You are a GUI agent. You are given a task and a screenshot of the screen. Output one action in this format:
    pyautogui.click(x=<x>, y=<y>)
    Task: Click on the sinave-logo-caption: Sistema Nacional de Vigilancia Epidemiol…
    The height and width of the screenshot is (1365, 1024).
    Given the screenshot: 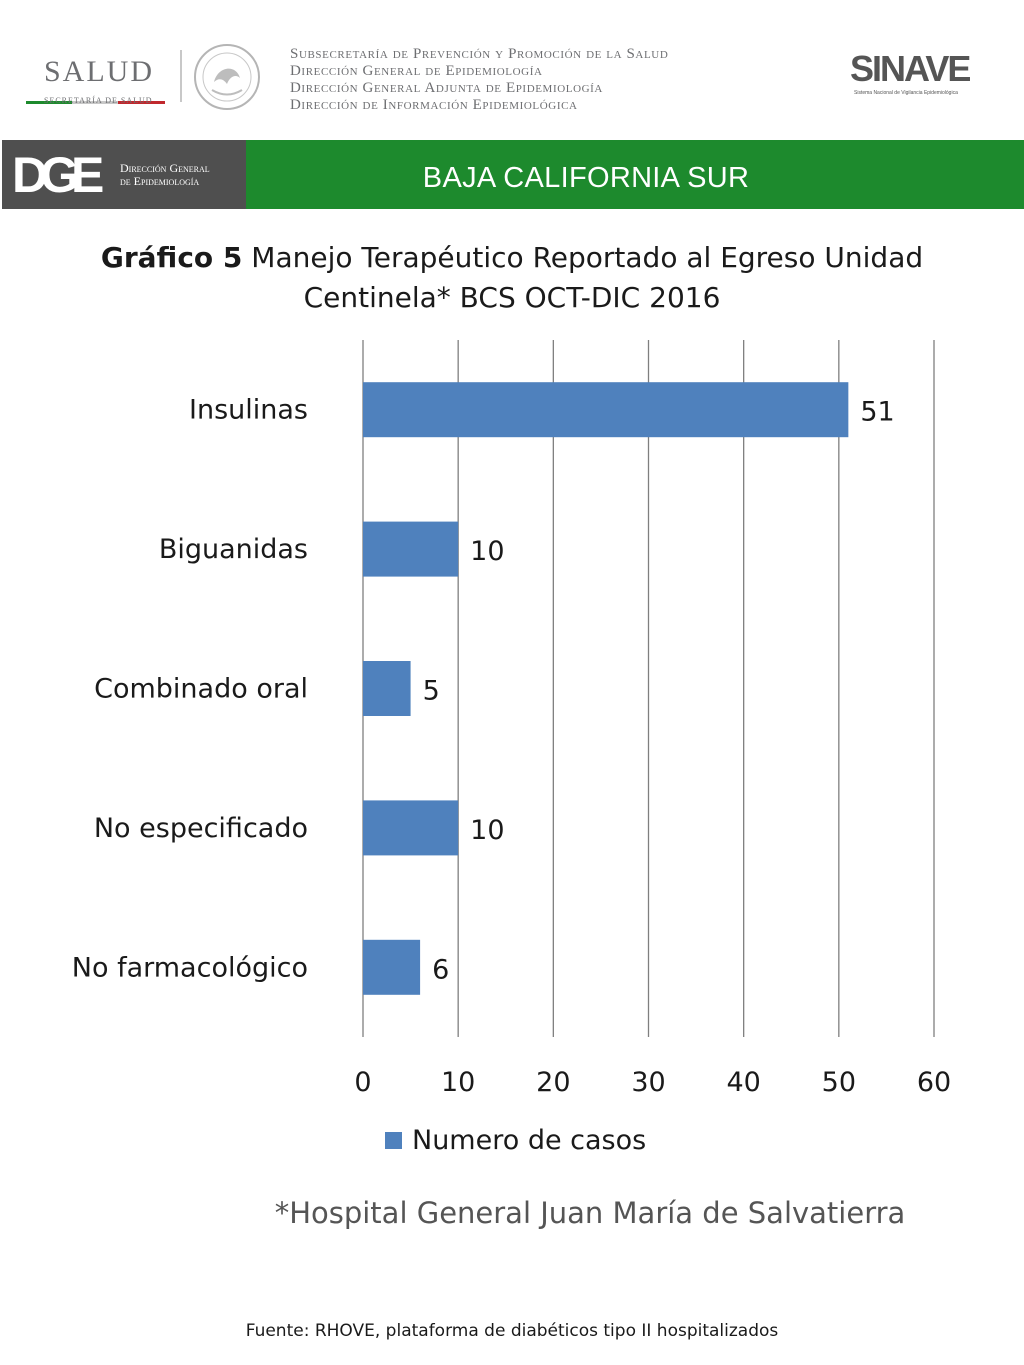 What is the action you would take?
    pyautogui.click(x=906, y=93)
    